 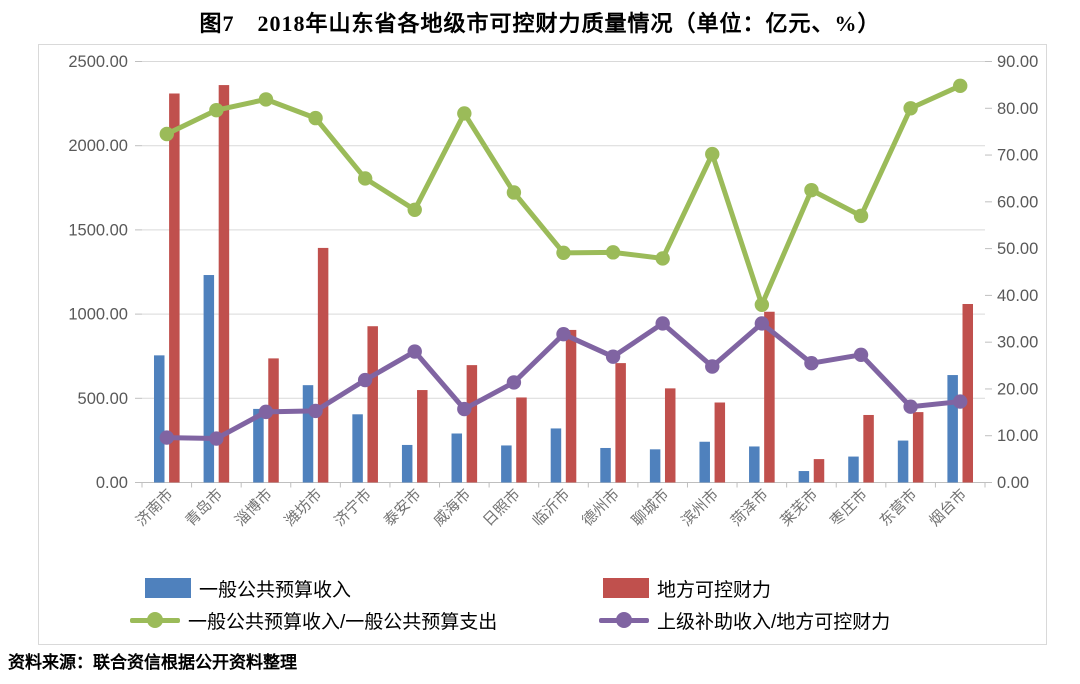 I want to click on point-revenue-to-expenditure-ratio-日照市, so click(x=514, y=192).